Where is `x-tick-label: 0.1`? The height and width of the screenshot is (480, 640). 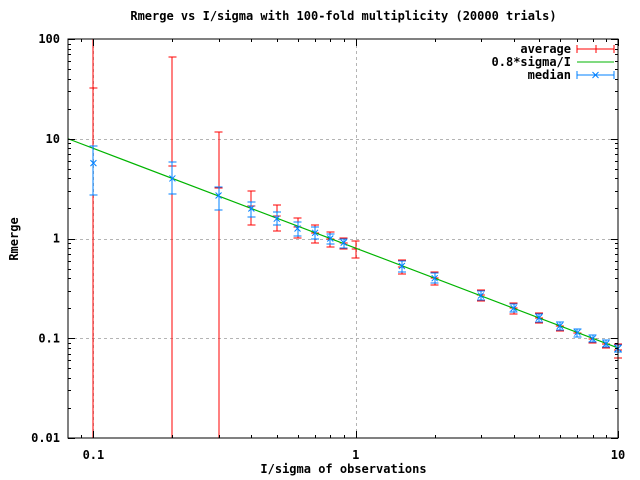
x-tick-label: 0.1 is located at coordinates (94, 455).